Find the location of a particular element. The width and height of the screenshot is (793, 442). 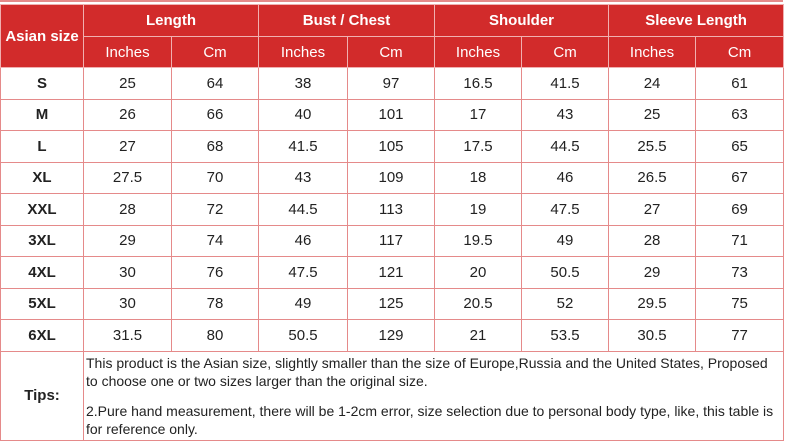

value-cell: 113 is located at coordinates (391, 209).